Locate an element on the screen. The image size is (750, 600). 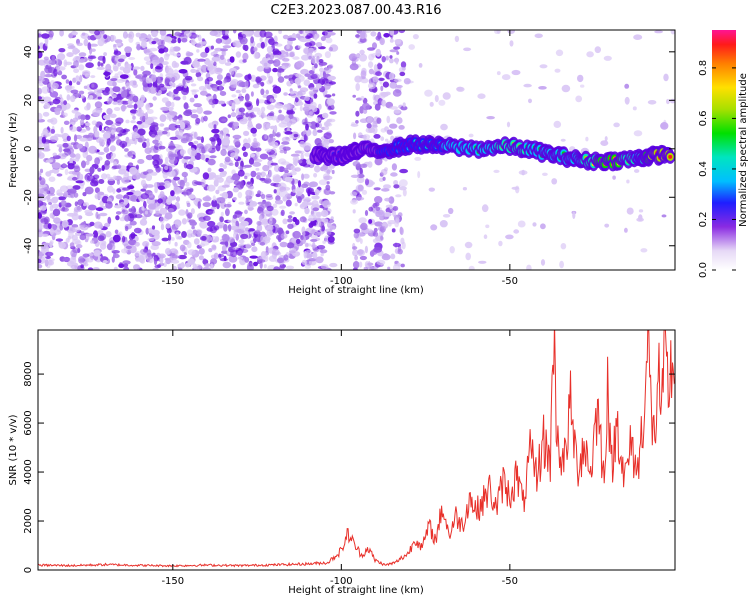
colorbar-tick-label: 0.6 is located at coordinates (703, 118).